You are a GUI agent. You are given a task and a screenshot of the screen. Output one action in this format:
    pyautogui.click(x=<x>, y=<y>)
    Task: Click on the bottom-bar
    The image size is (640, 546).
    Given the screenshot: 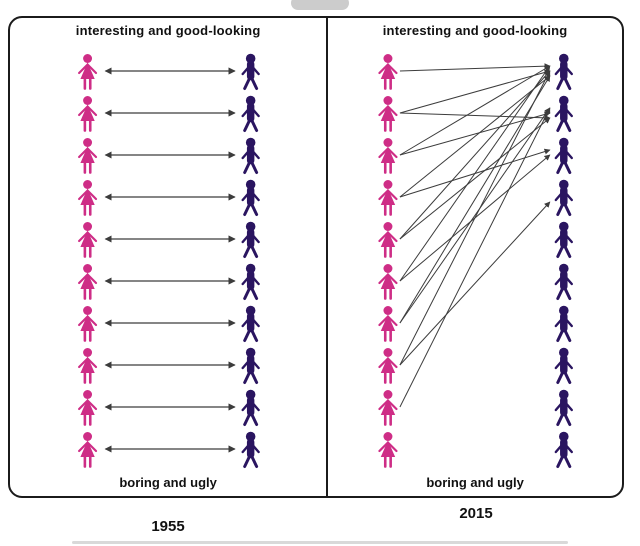 What is the action you would take?
    pyautogui.click(x=320, y=542)
    